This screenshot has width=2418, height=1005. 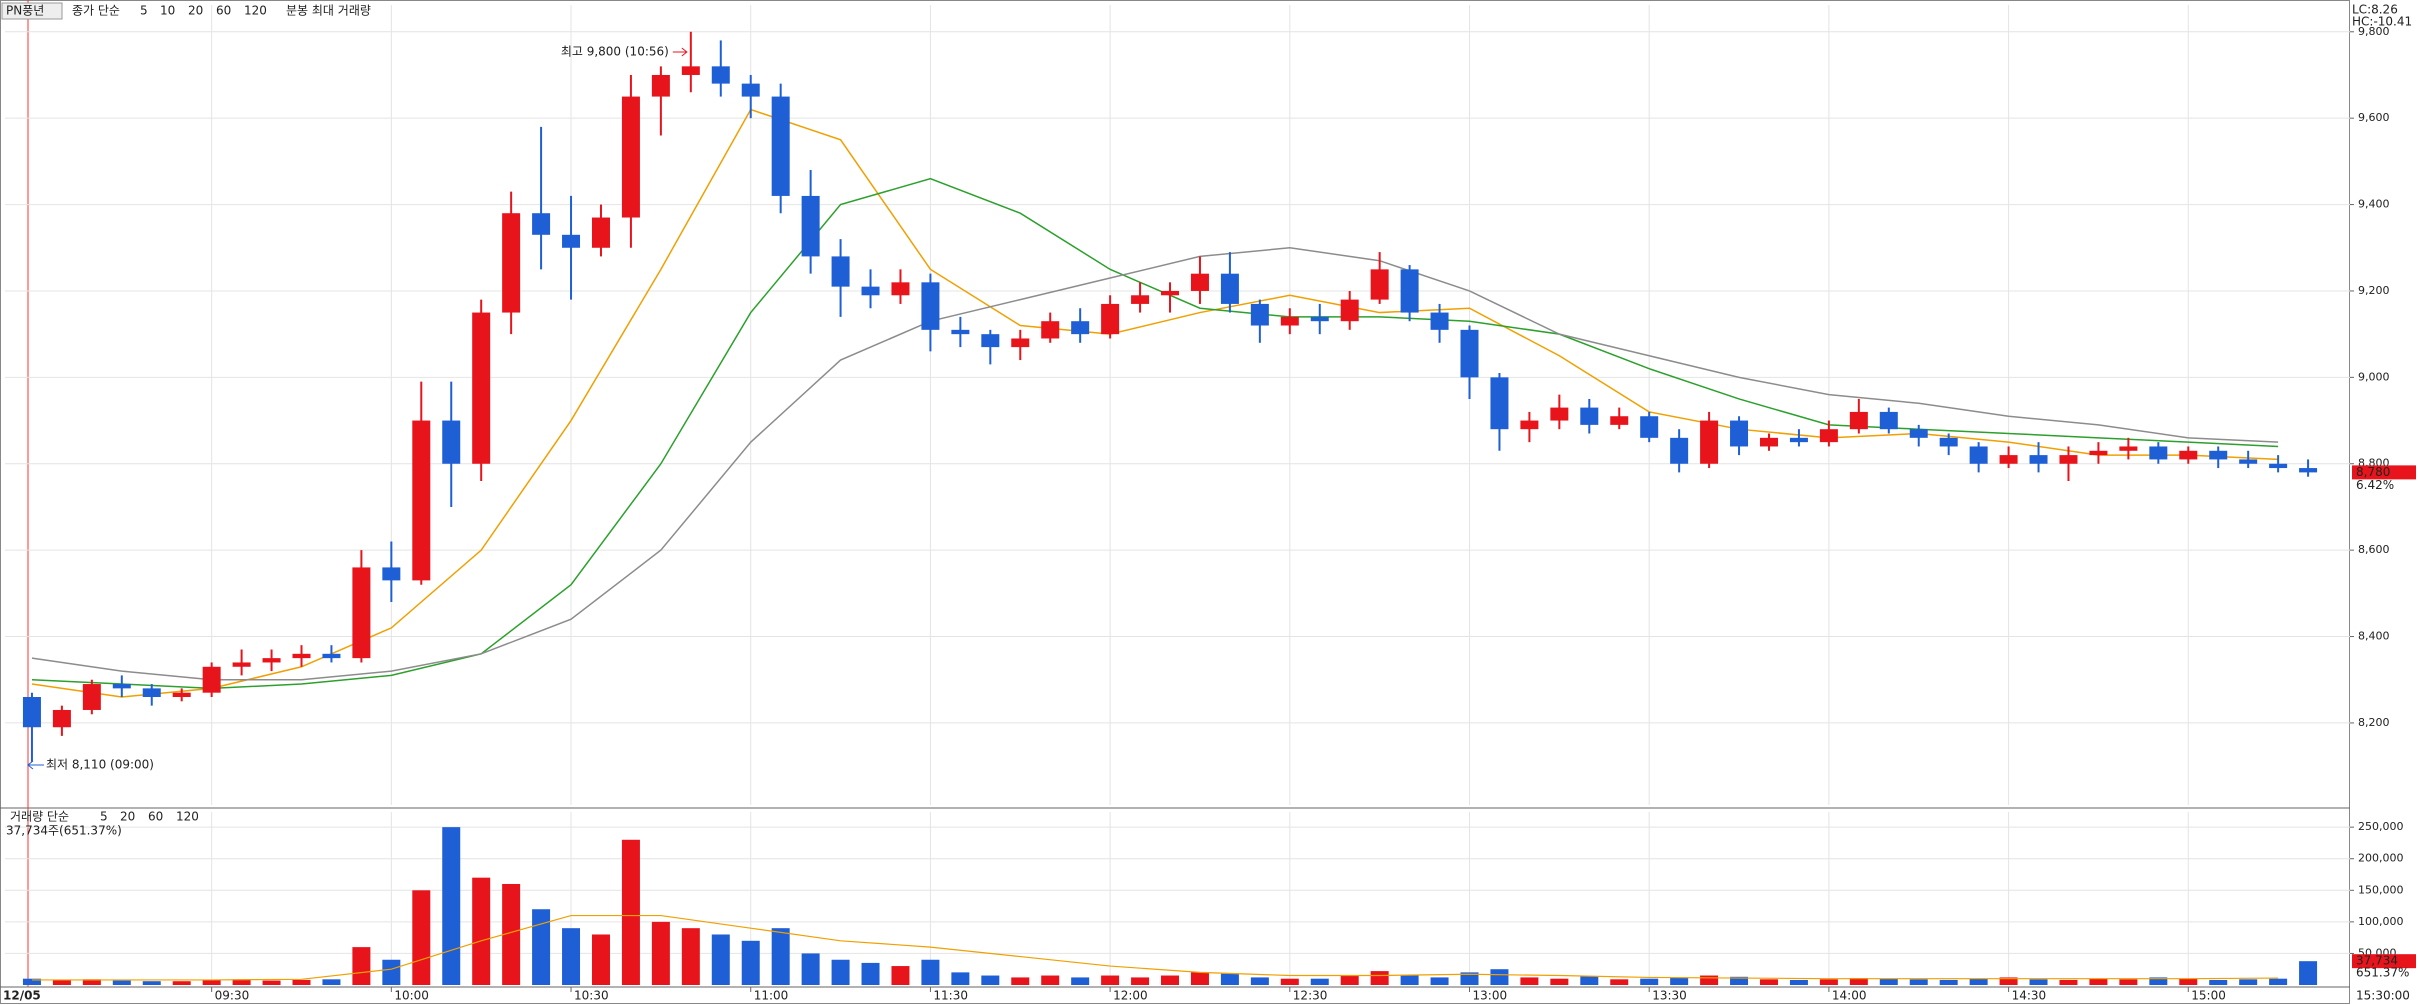 I want to click on legend-entry: 60, so click(x=155, y=817).